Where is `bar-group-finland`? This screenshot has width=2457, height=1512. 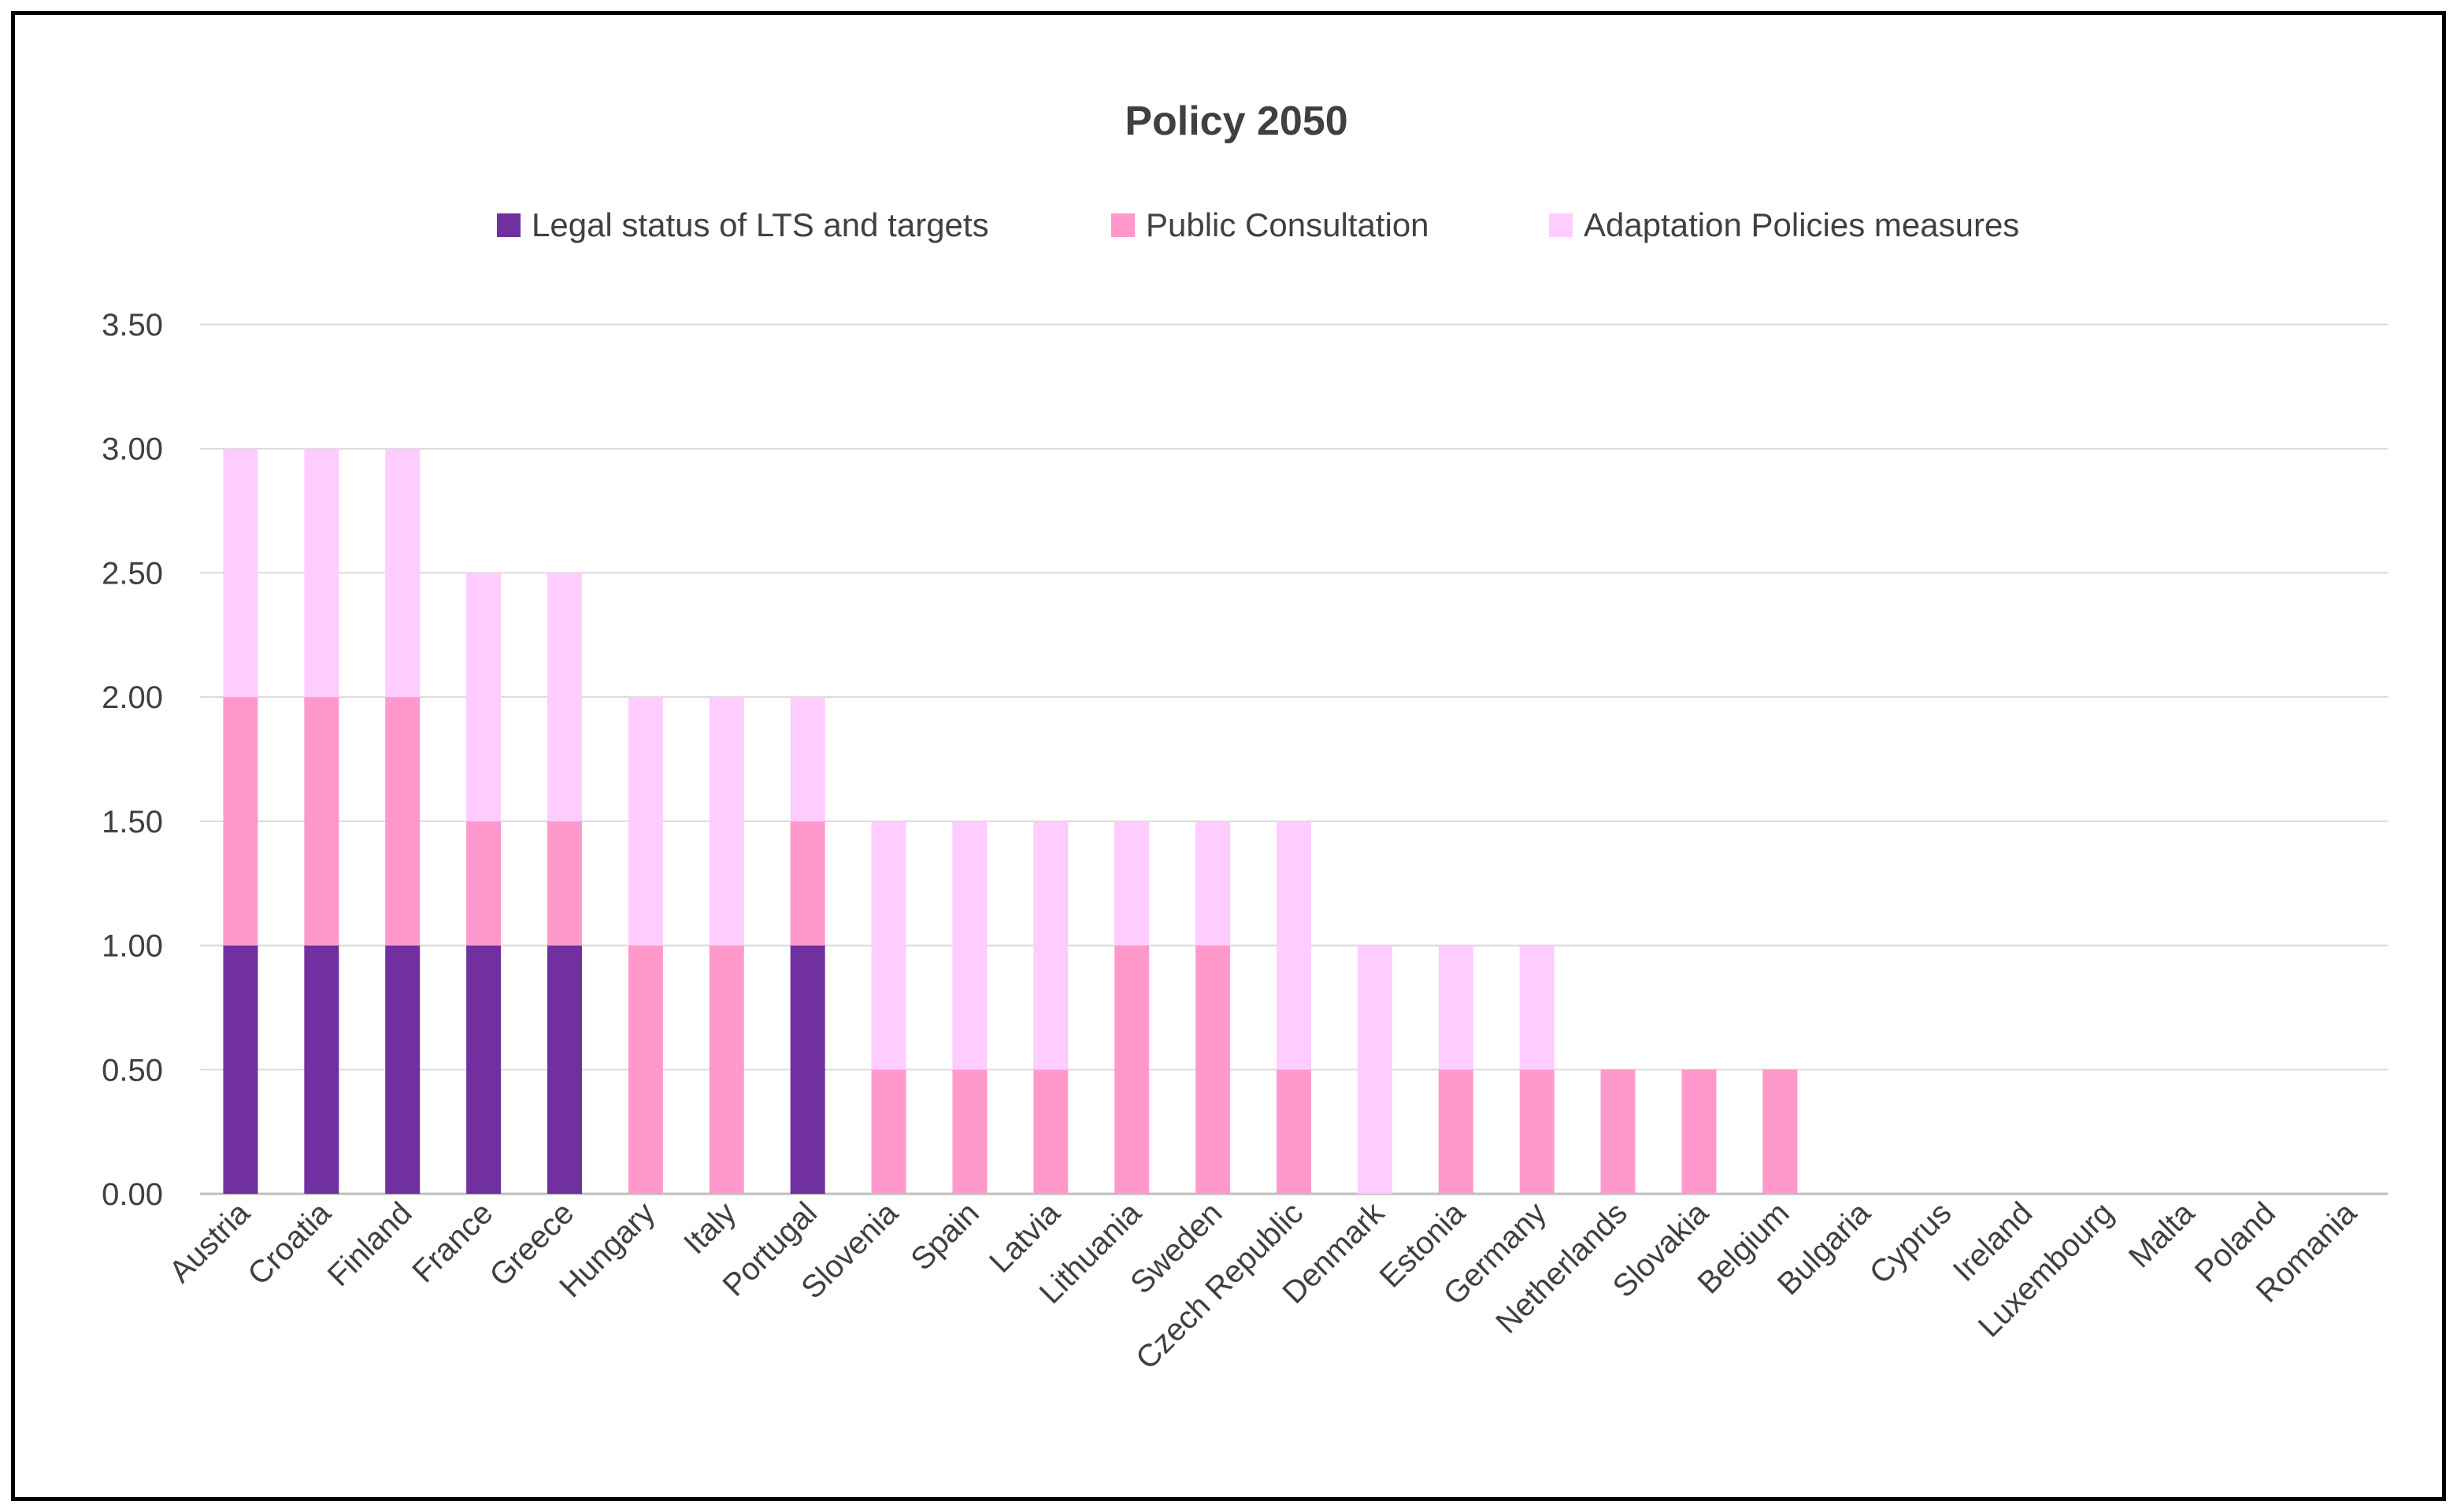 bar-group-finland is located at coordinates (403, 821).